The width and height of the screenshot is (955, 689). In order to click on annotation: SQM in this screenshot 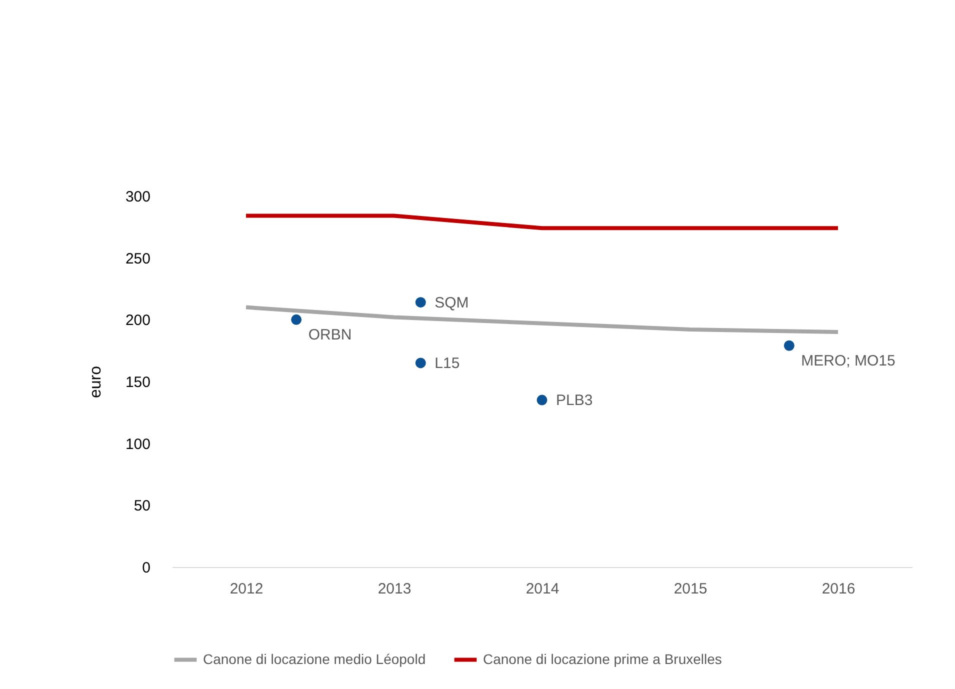, I will do `click(451, 303)`.